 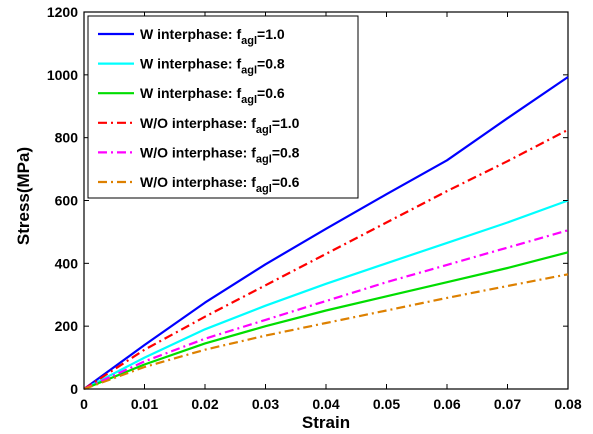 What do you see at coordinates (62, 12) in the screenshot?
I see `y-tick-label: 1200` at bounding box center [62, 12].